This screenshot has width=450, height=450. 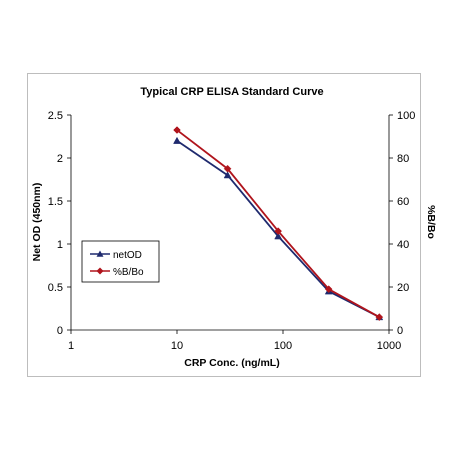 I want to click on y-axis-label: Net OD (450nm), so click(x=37, y=222).